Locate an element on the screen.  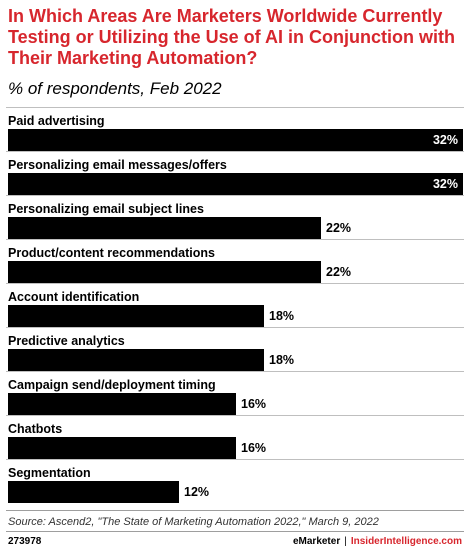
brand-emarketer: eMarketer is located at coordinates (316, 541).